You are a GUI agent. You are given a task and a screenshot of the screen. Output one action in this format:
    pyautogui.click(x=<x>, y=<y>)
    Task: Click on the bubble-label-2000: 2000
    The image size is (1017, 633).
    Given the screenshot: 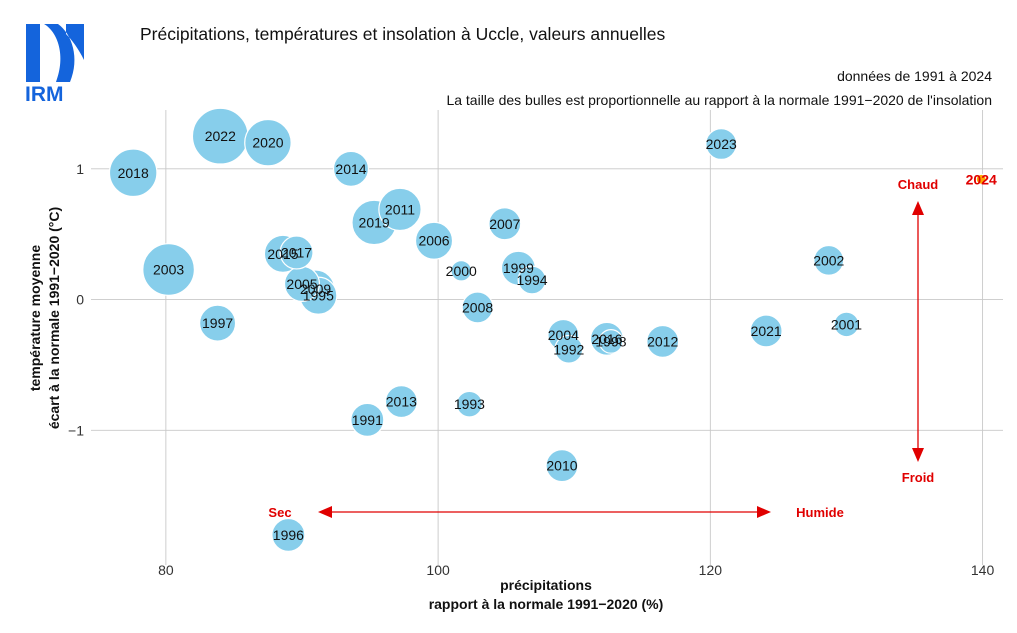 What is the action you would take?
    pyautogui.click(x=461, y=271)
    